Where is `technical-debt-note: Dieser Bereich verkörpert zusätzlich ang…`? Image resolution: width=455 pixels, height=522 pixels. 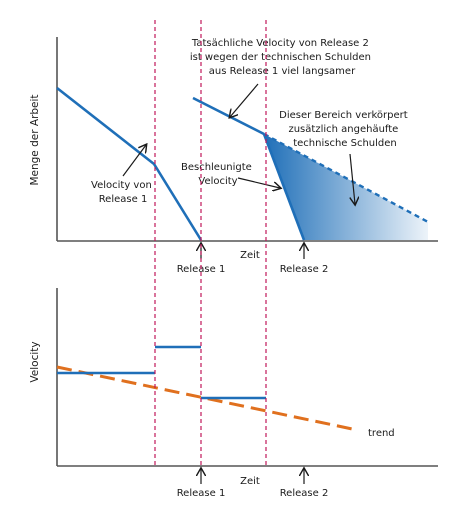 technical-debt-note: Dieser Bereich verkörpert zusätzlich ang… is located at coordinates (345, 129).